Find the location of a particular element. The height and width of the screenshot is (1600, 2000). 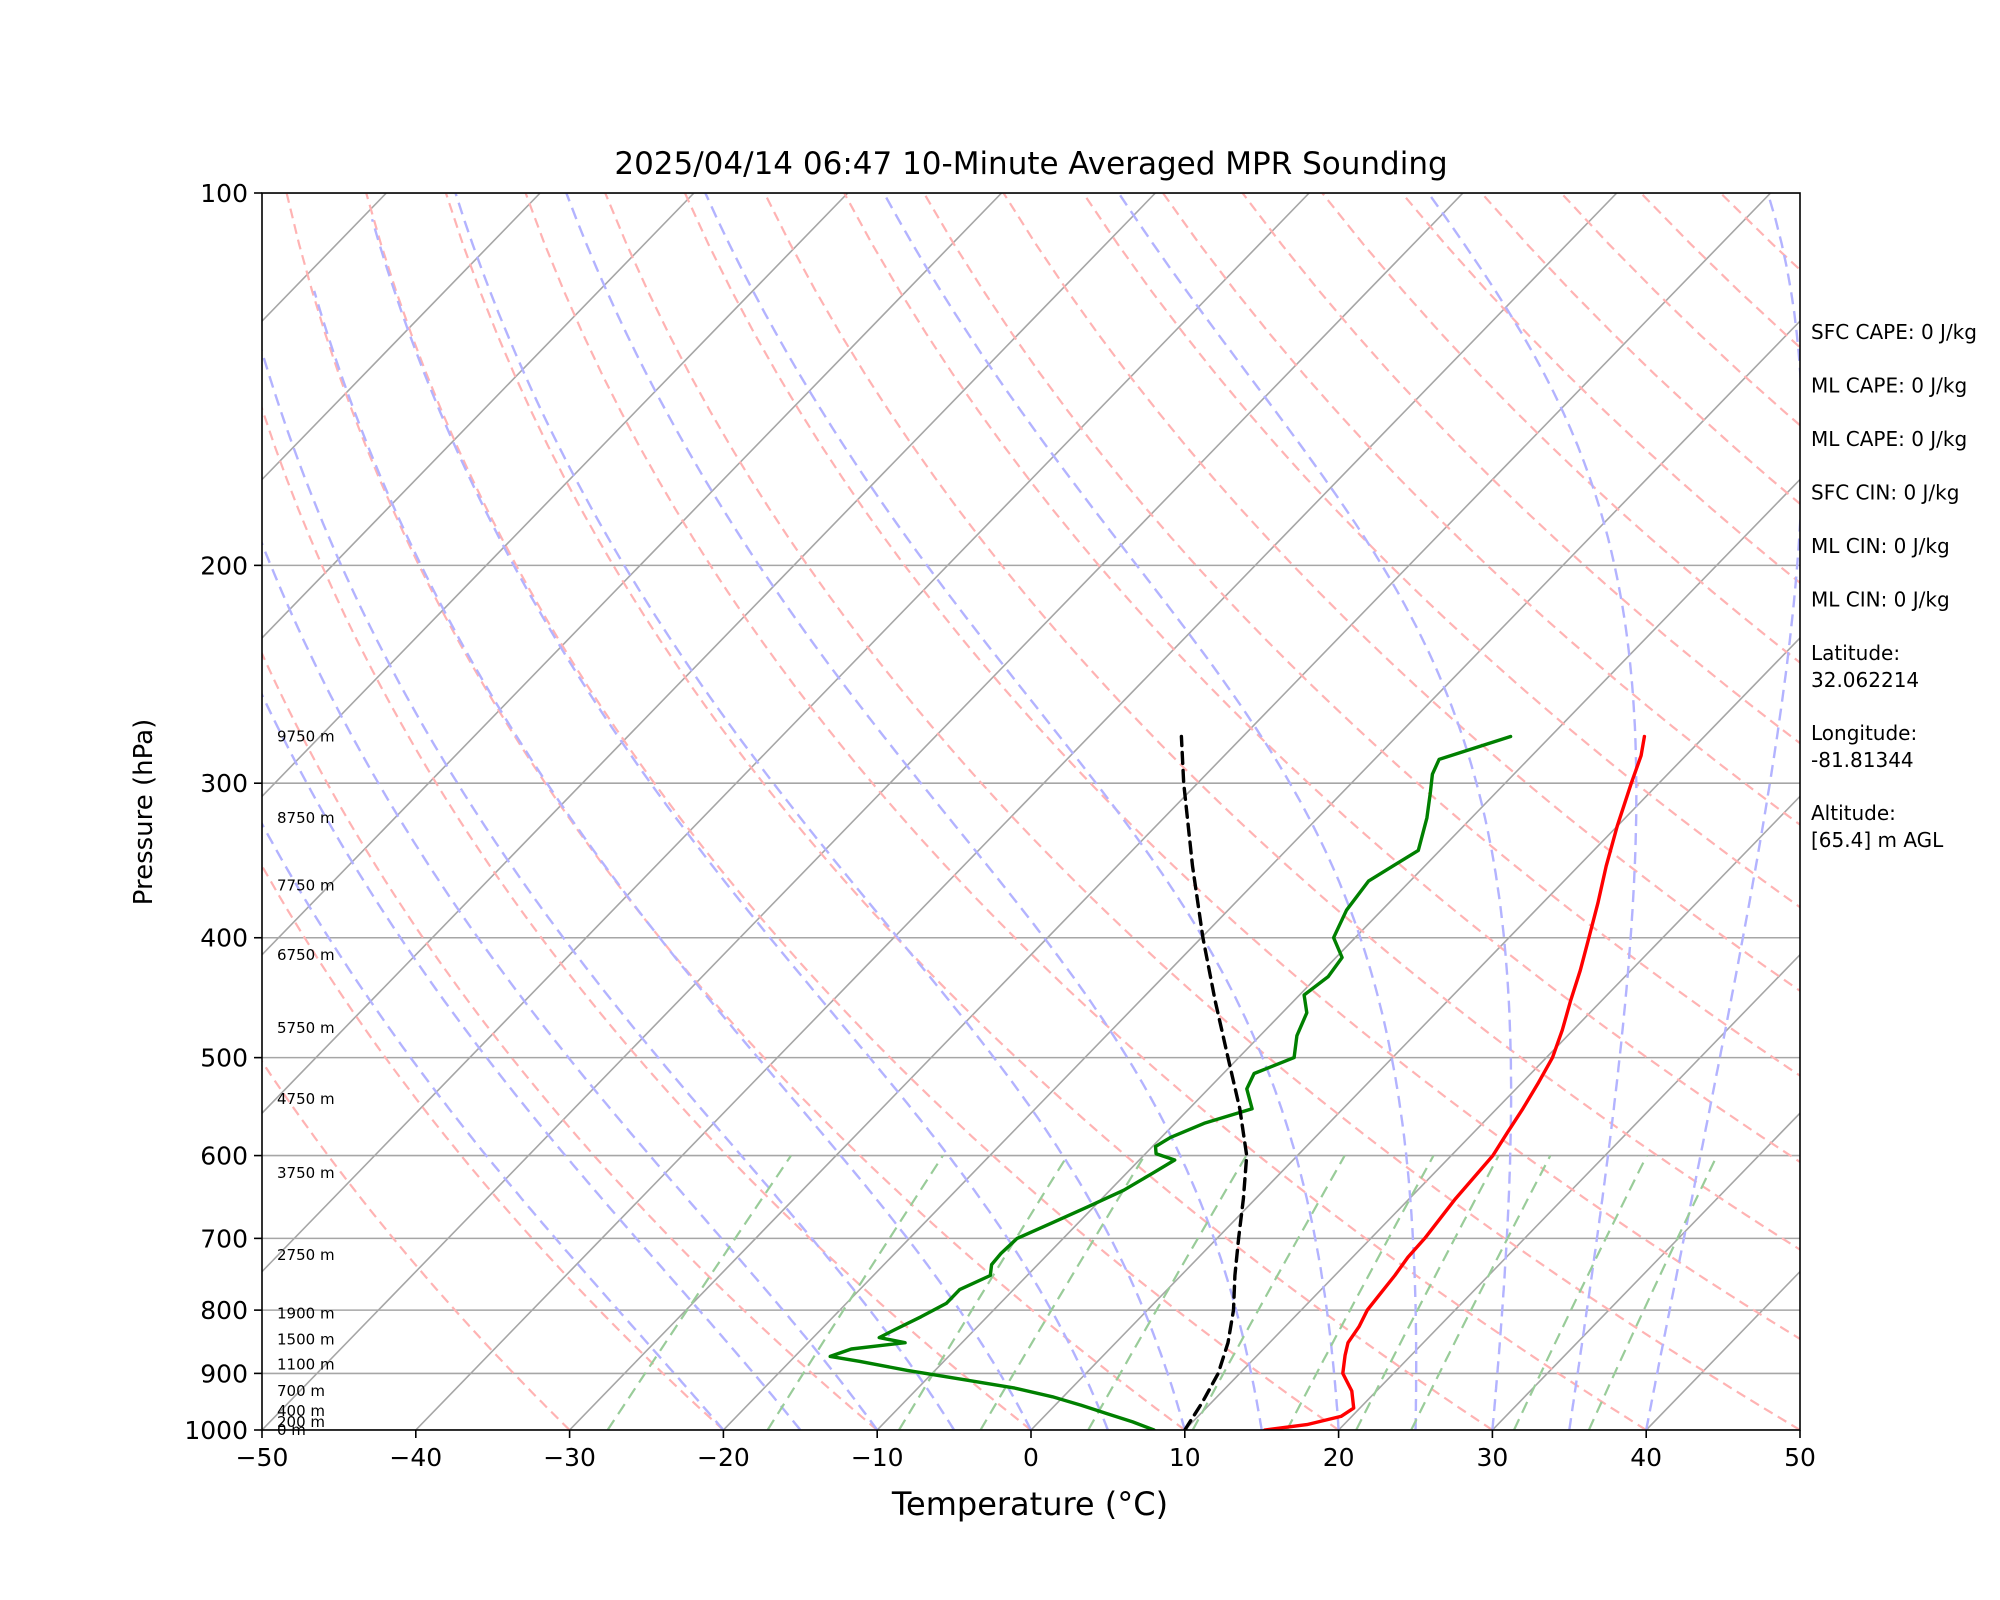

height-label: 6750 m is located at coordinates (306, 955).